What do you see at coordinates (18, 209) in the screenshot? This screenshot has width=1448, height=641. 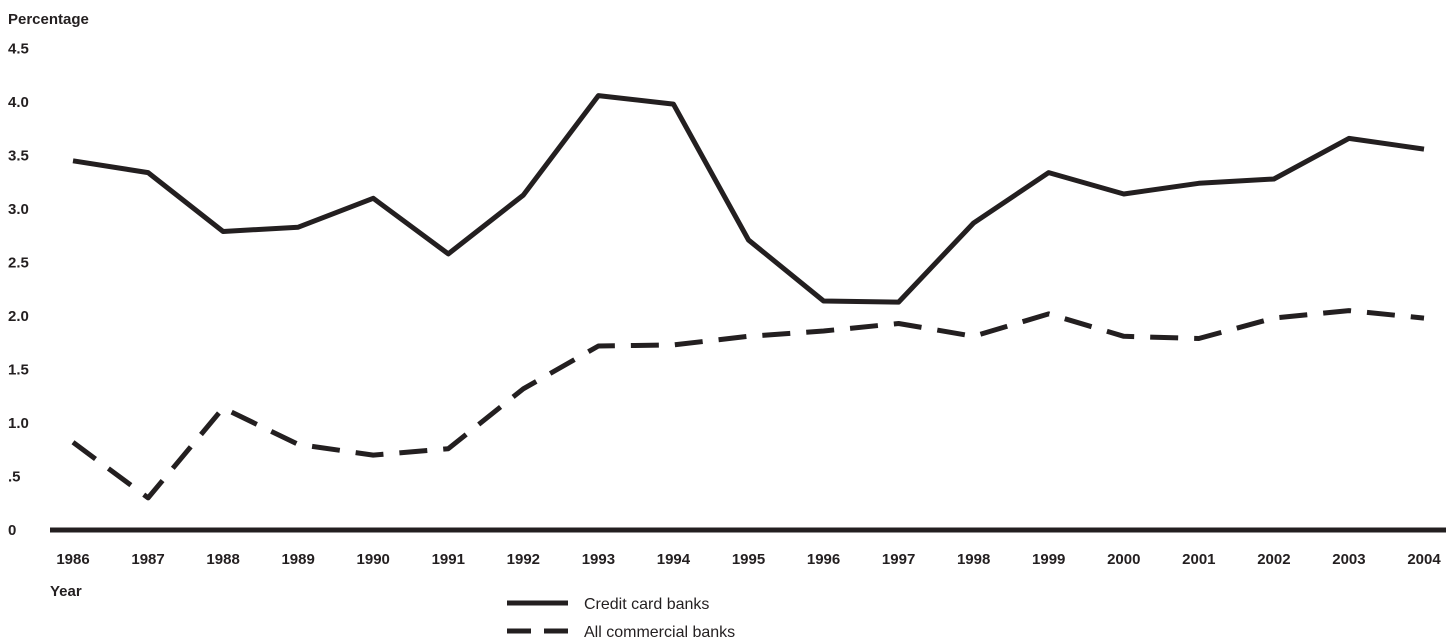 I see `y-tick-label: 3.0` at bounding box center [18, 209].